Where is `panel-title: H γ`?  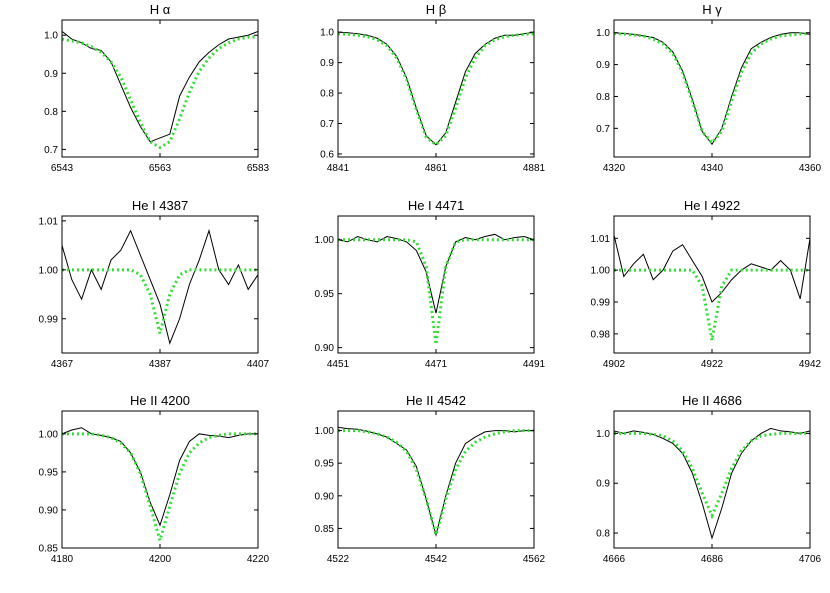 panel-title: H γ is located at coordinates (712, 9).